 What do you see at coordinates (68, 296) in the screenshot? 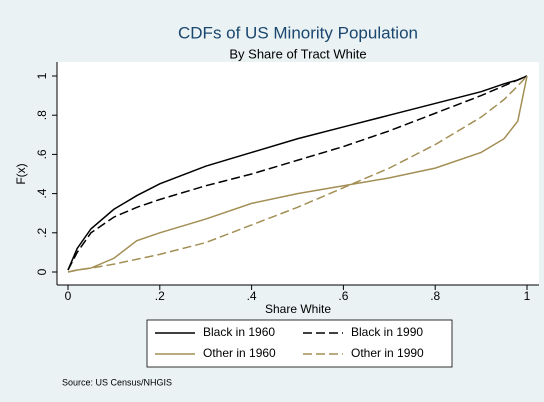
I see `x-tick-label: 0` at bounding box center [68, 296].